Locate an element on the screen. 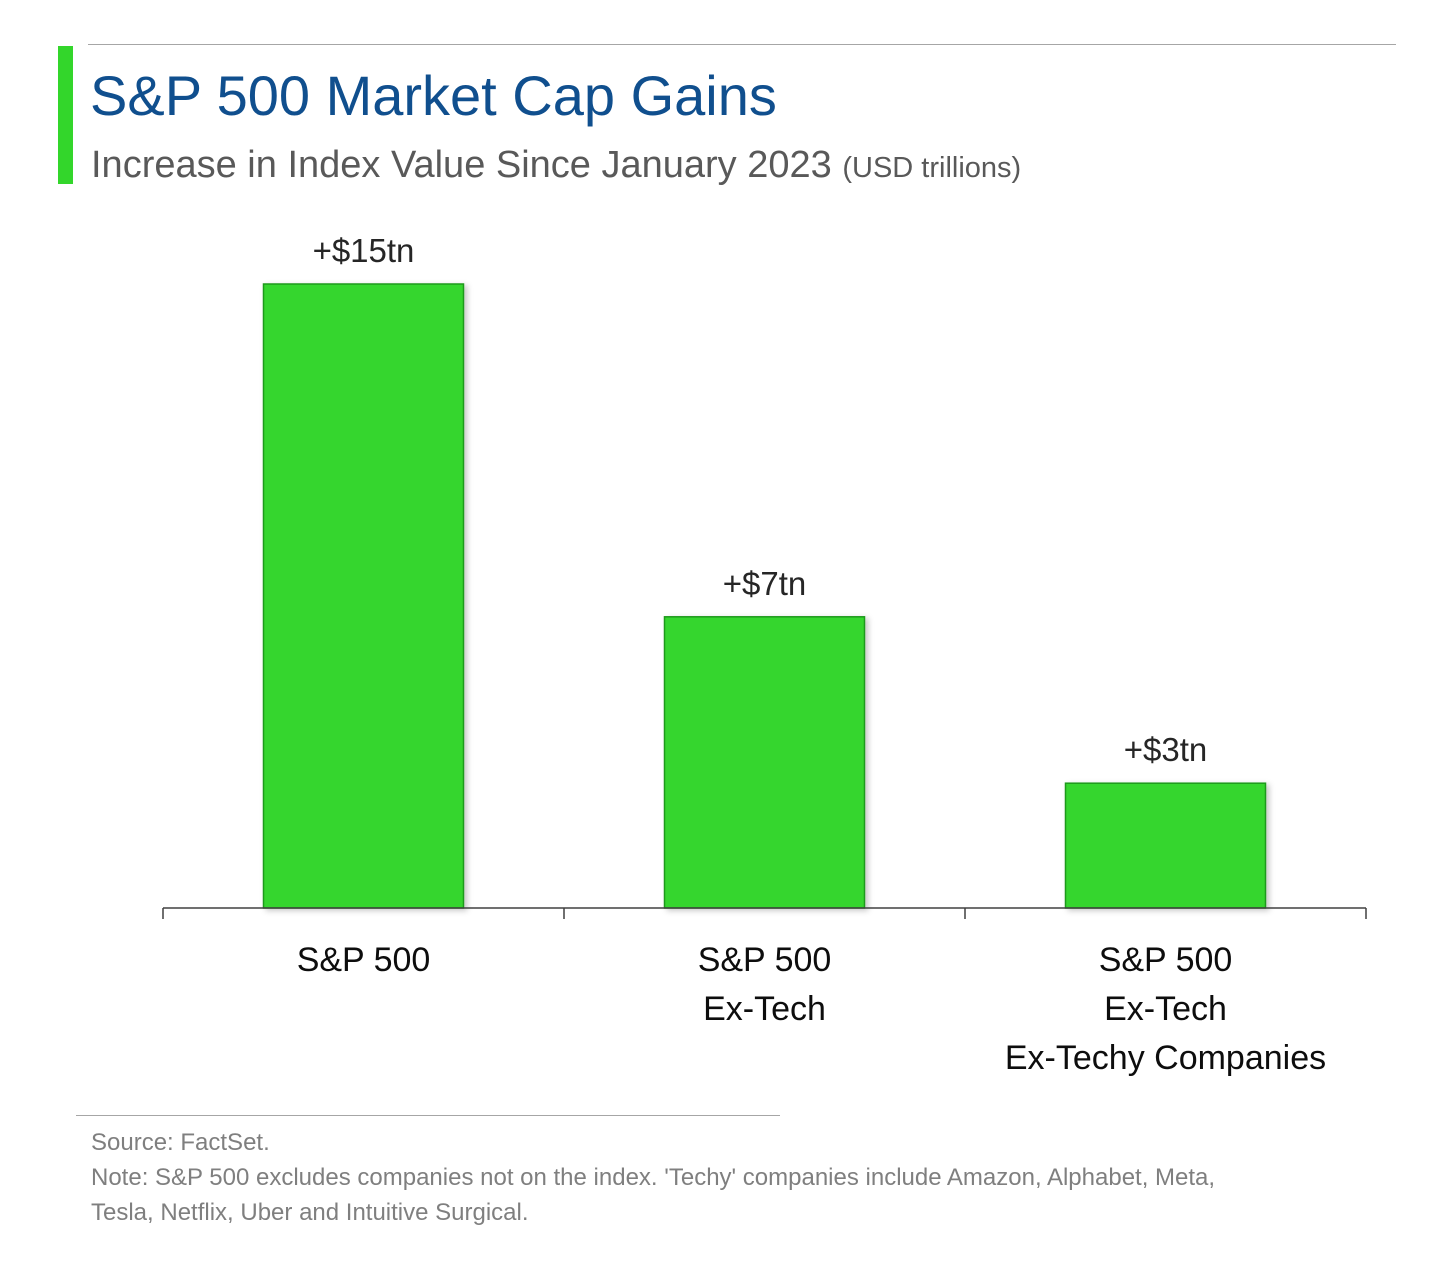 Image resolution: width=1456 pixels, height=1286 pixels. source-note: Source: FactSet. is located at coordinates (180, 1142).